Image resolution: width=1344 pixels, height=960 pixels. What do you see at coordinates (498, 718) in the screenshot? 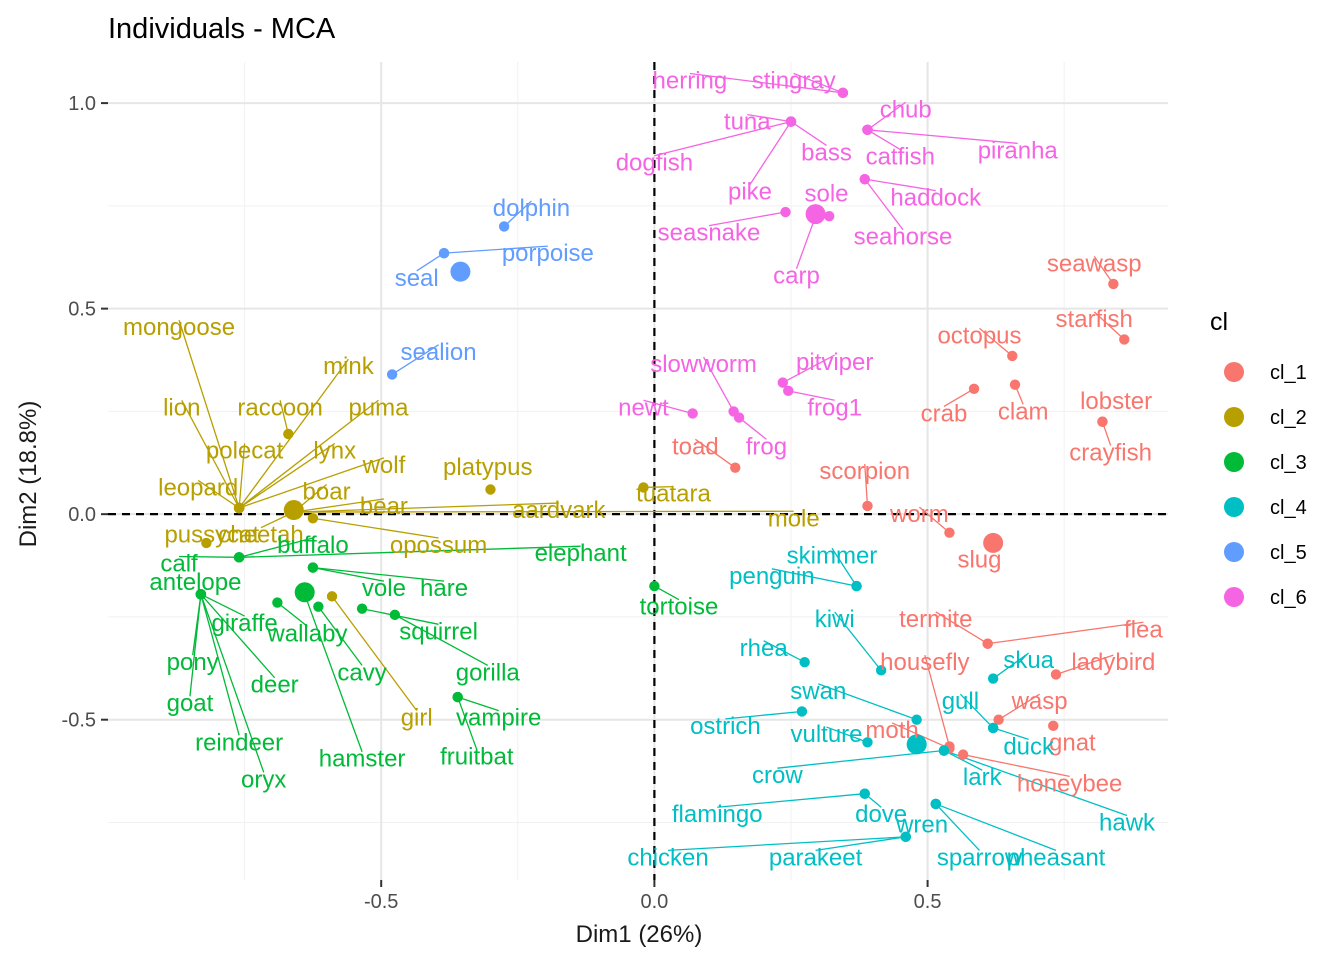
I see `point-label: vampire` at bounding box center [498, 718].